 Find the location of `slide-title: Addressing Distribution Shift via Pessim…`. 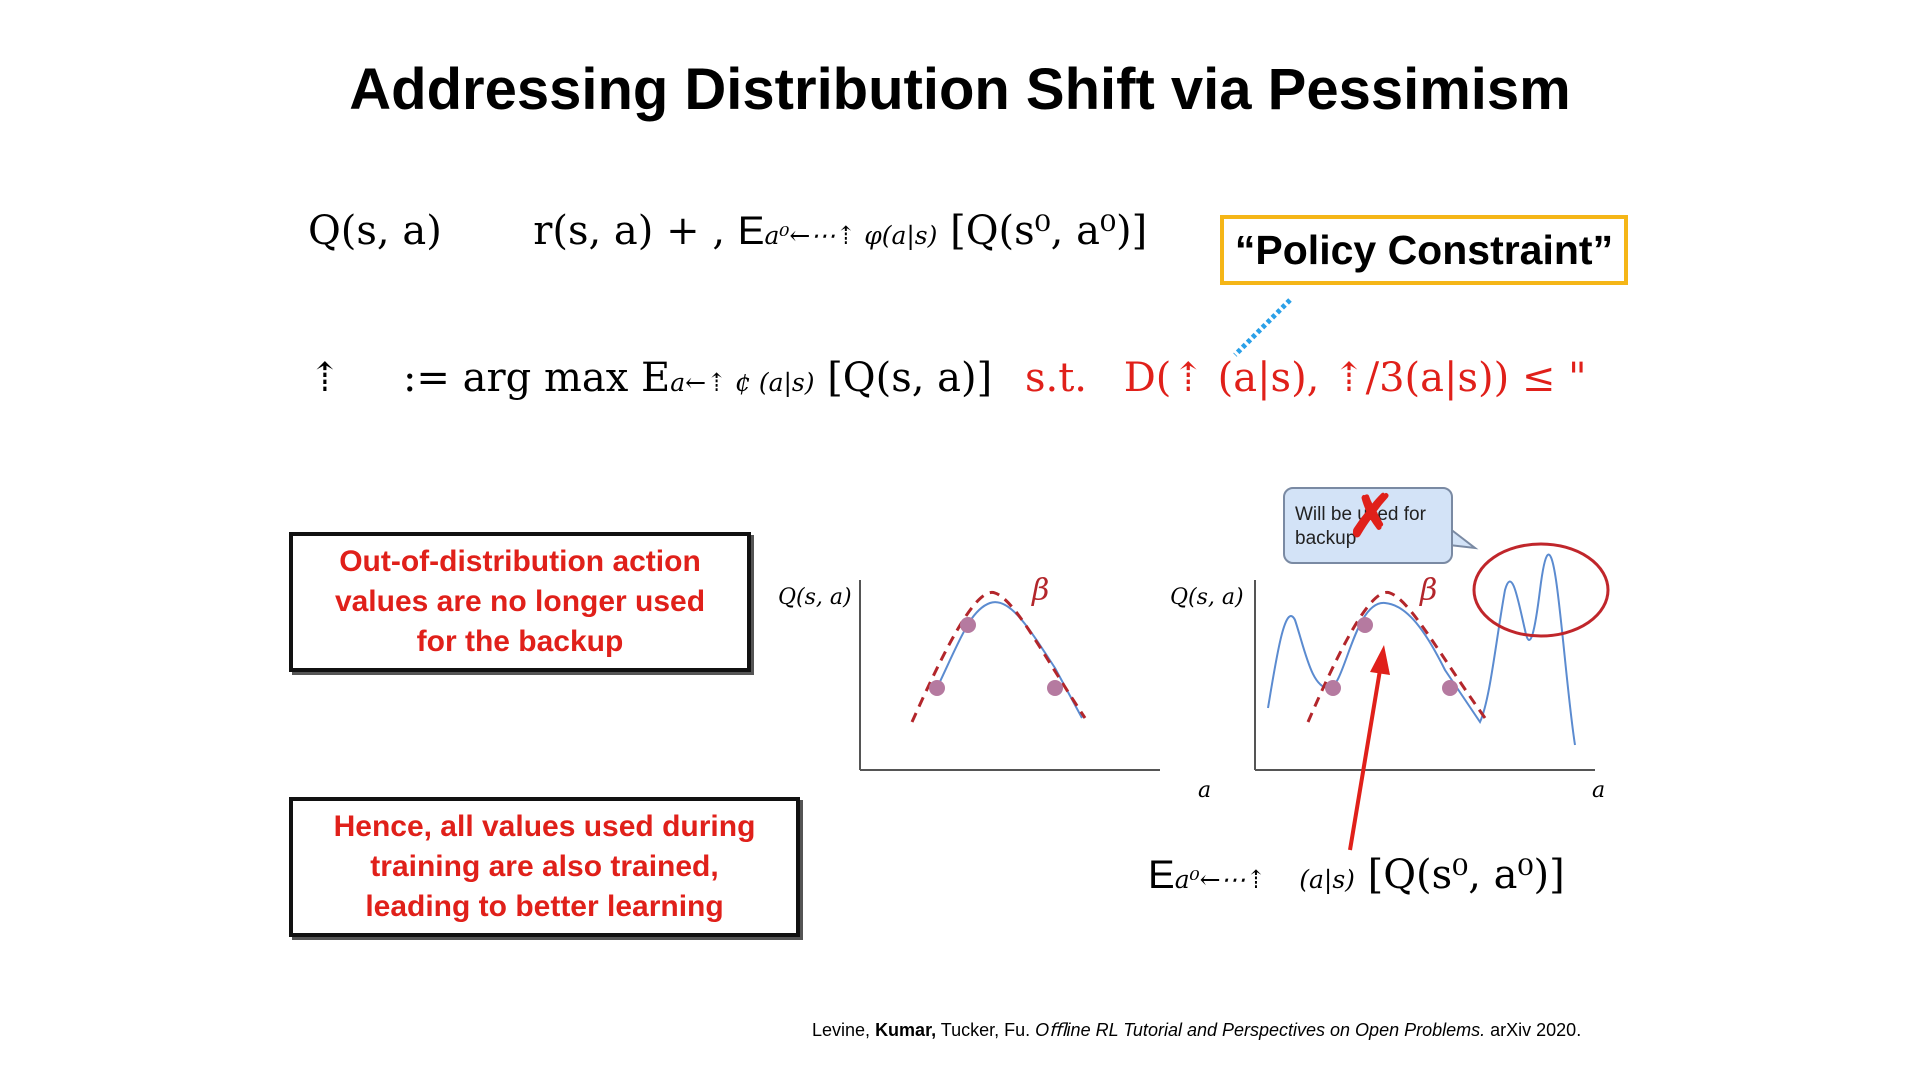

slide-title: Addressing Distribution Shift via Pessim… is located at coordinates (960, 89).